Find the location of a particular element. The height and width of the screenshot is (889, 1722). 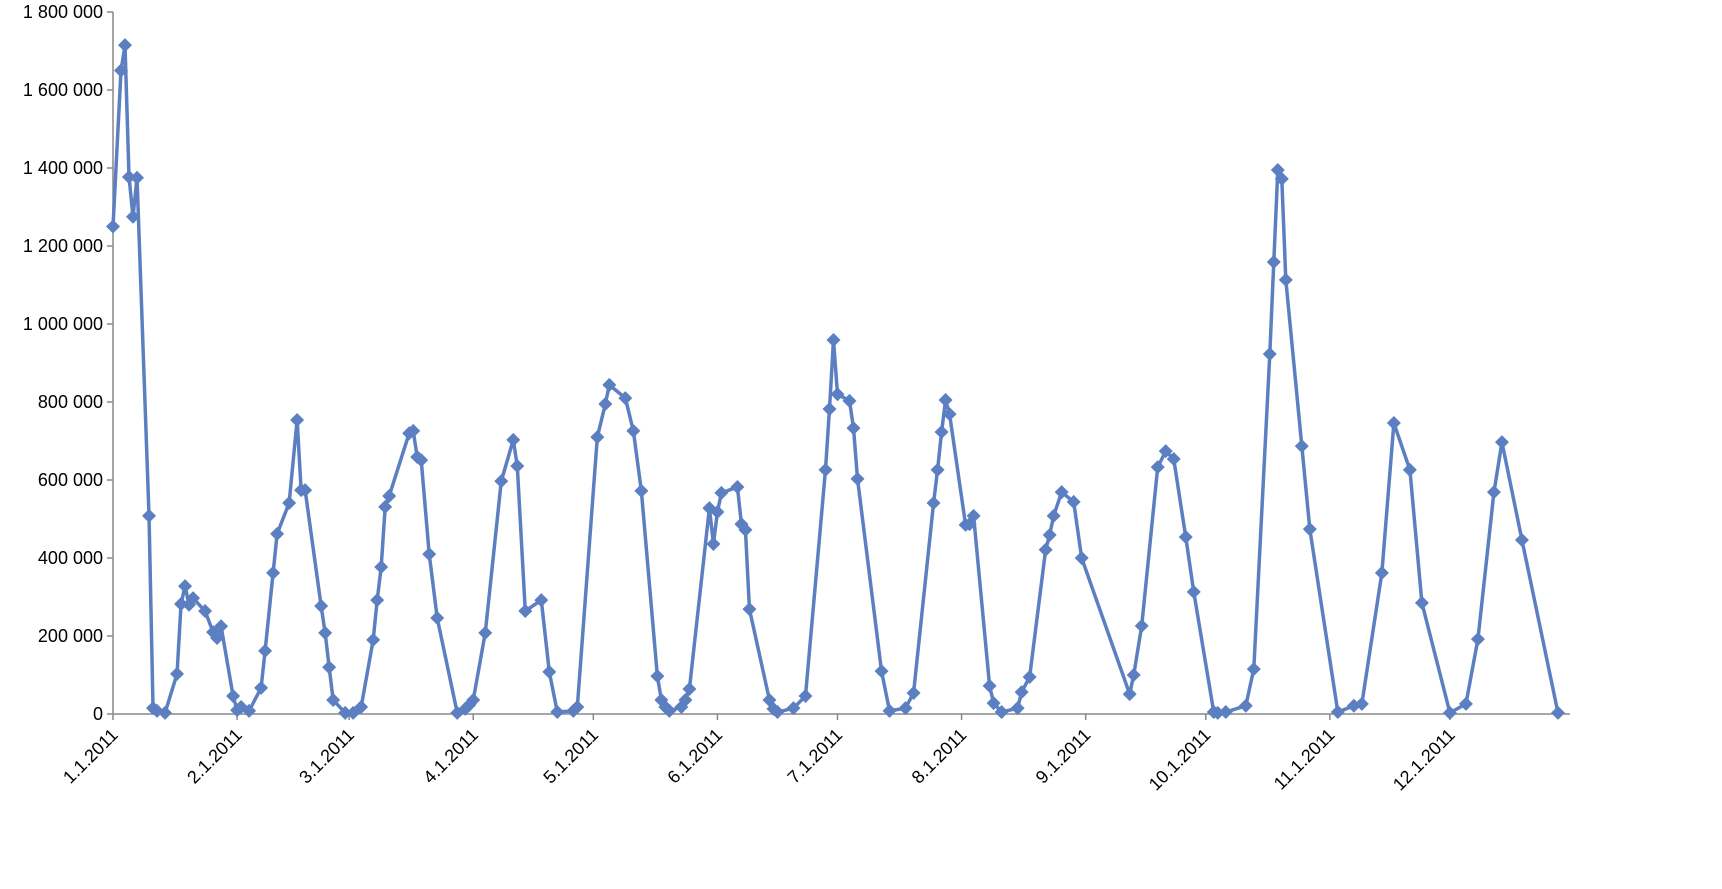

x-tick-label: 10.1.2011 is located at coordinates (1180, 760).